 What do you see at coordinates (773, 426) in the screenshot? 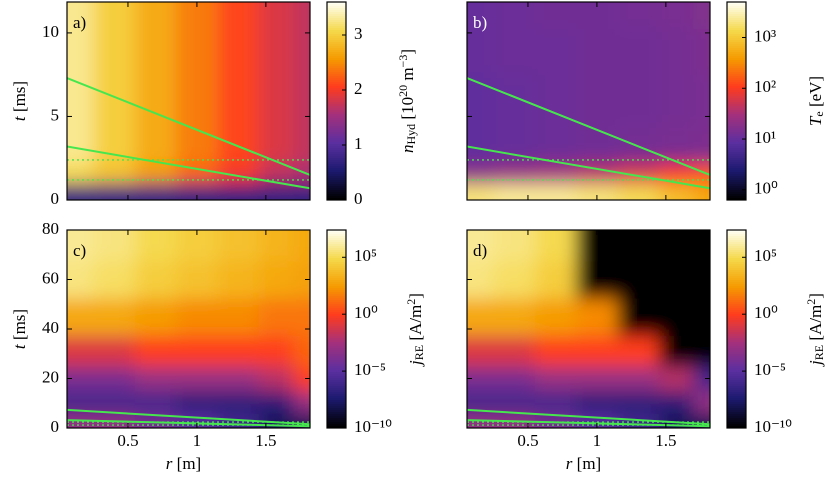
I see `colorbar-tick-label: 10⁻¹⁰` at bounding box center [773, 426].